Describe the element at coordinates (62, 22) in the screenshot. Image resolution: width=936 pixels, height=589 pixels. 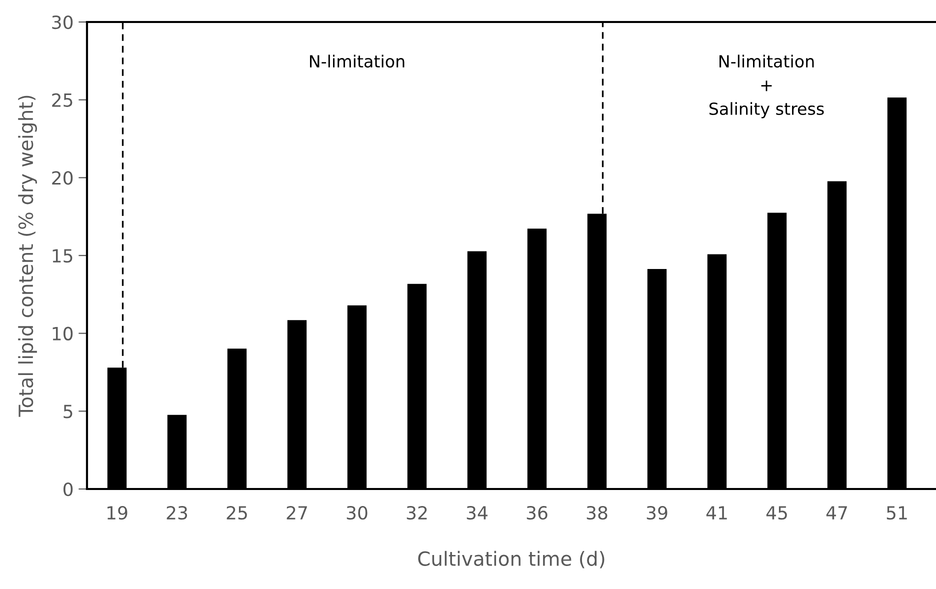
I see `y-tick-label: 30` at that location.